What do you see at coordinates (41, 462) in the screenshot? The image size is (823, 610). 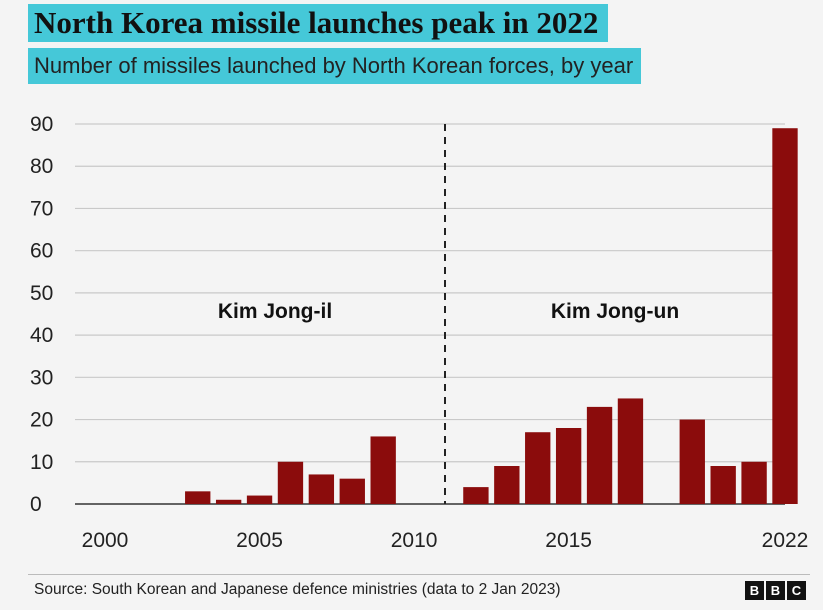 I see `y-tick-label: 10` at bounding box center [41, 462].